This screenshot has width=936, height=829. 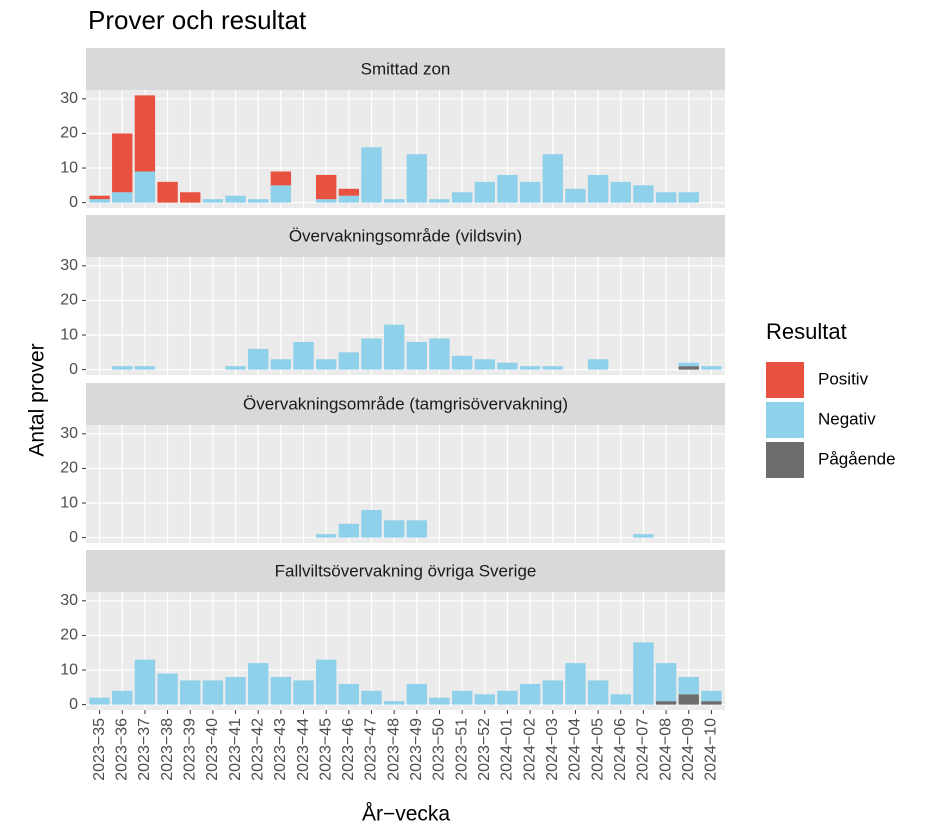 I want to click on x-tick-label: 2023−38, so click(x=167, y=749).